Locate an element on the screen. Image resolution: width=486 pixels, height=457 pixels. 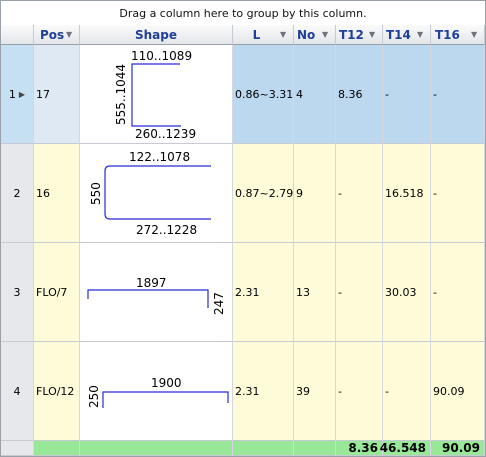
cell-no: 13 is located at coordinates (315, 292).